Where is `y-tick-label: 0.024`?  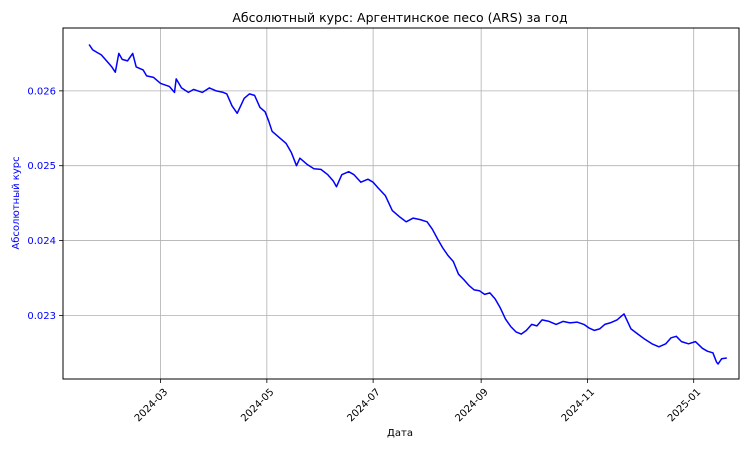 y-tick-label: 0.024 is located at coordinates (41, 241).